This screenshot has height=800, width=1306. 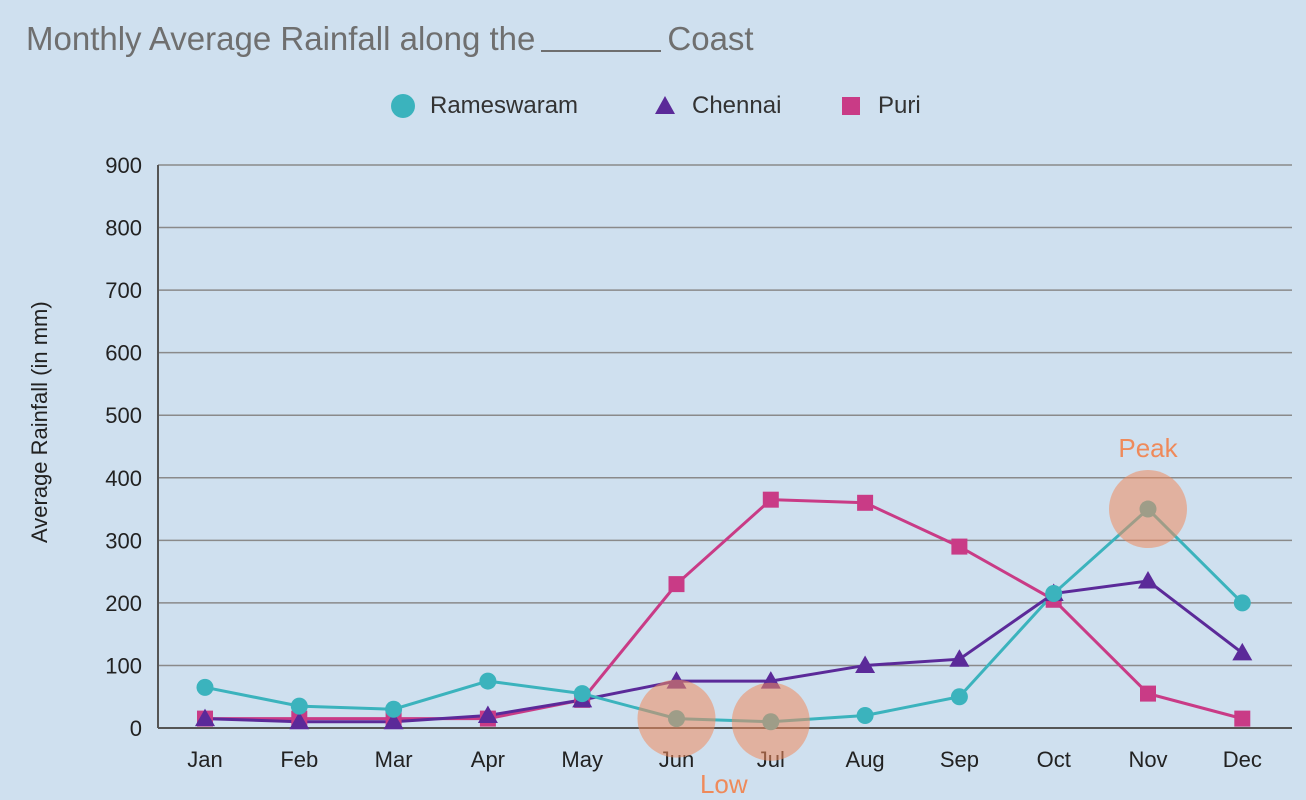 What do you see at coordinates (123, 478) in the screenshot?
I see `y-tick-label: 400` at bounding box center [123, 478].